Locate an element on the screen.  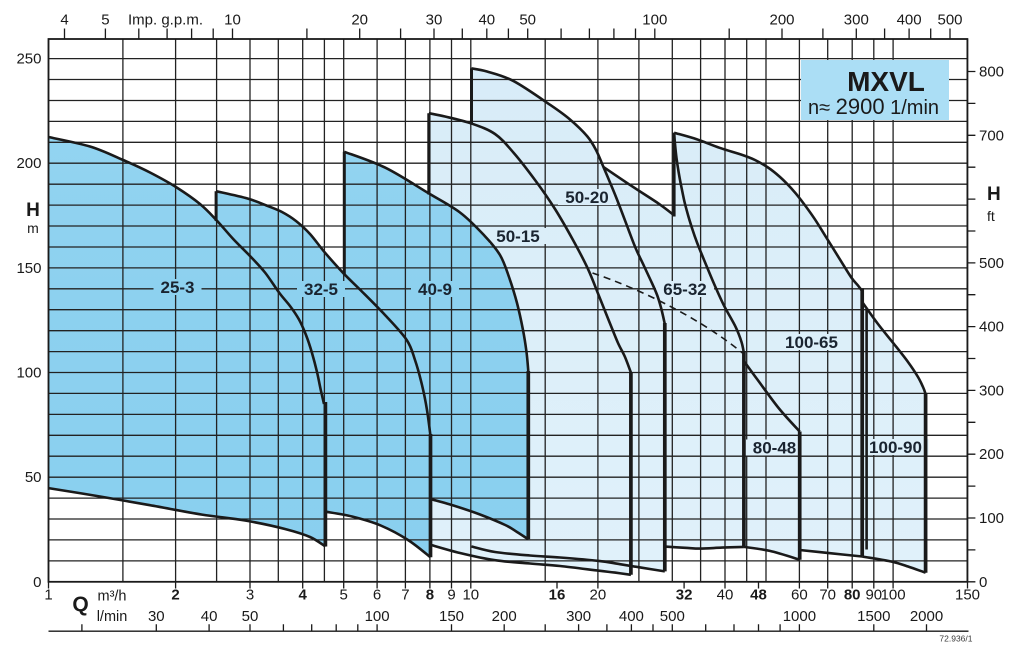
svg-text: n≈ 2900 1/min is located at coordinates (873, 106).